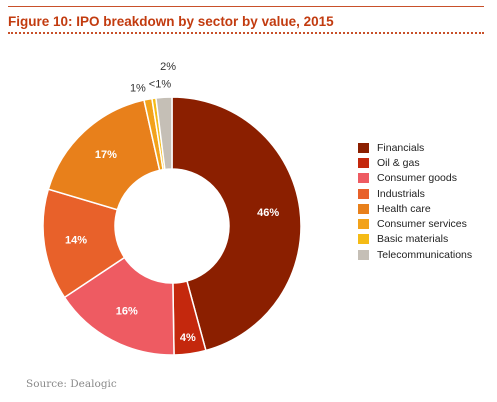 This screenshot has width=497, height=402. I want to click on legend-item-industrials: Industrials, so click(415, 193).